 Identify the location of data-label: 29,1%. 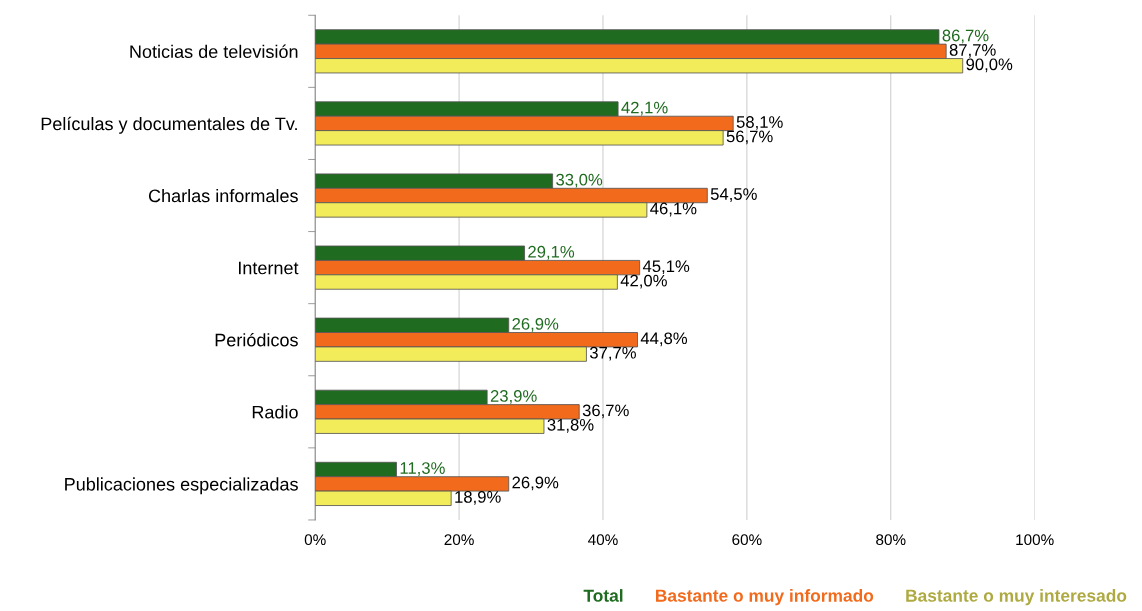
(551, 252).